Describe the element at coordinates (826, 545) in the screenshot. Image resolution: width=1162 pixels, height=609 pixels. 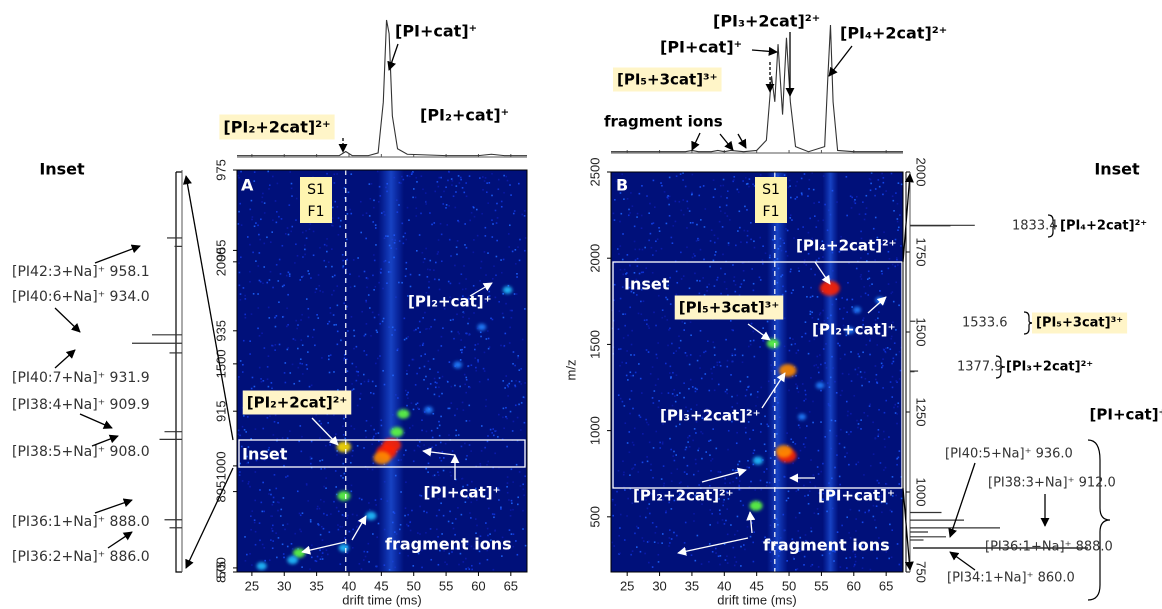
I see `annotation: fragment ions` at that location.